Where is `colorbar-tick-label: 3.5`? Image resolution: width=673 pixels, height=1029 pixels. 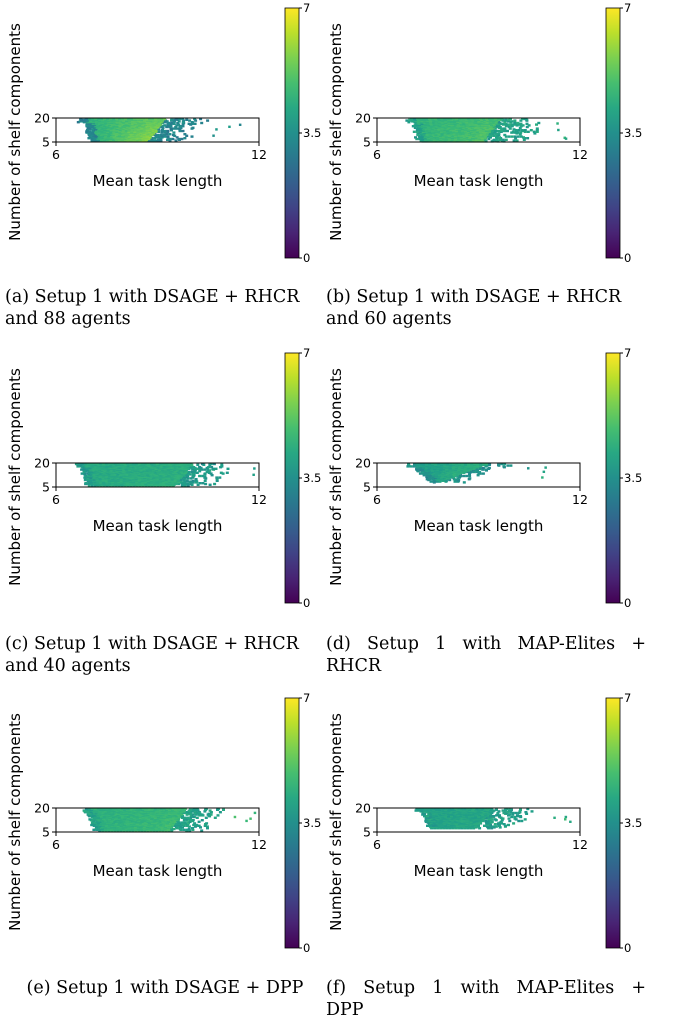
colorbar-tick-label: 3.5 is located at coordinates (633, 133).